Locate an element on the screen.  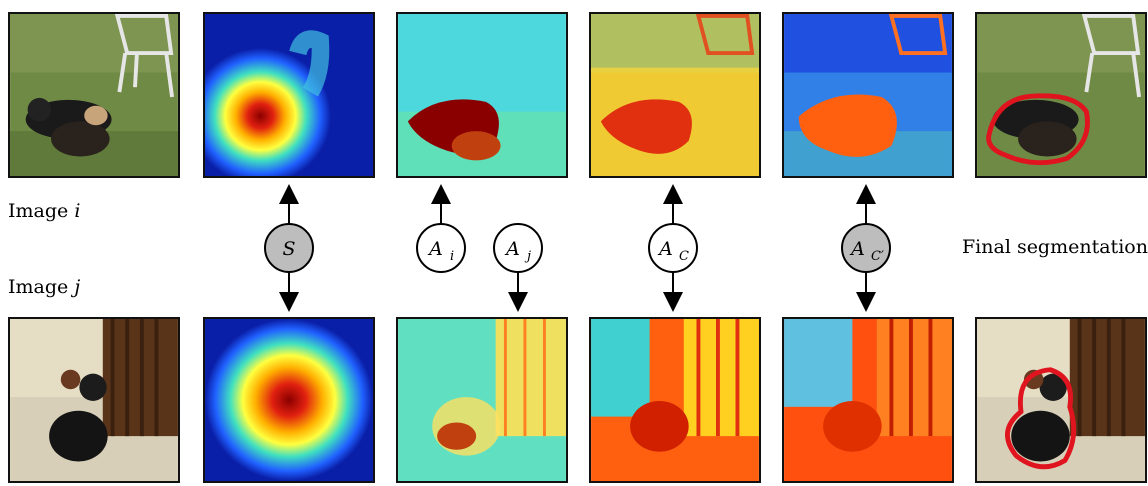
node-ai-subscript: i is located at coordinates (452, 256).